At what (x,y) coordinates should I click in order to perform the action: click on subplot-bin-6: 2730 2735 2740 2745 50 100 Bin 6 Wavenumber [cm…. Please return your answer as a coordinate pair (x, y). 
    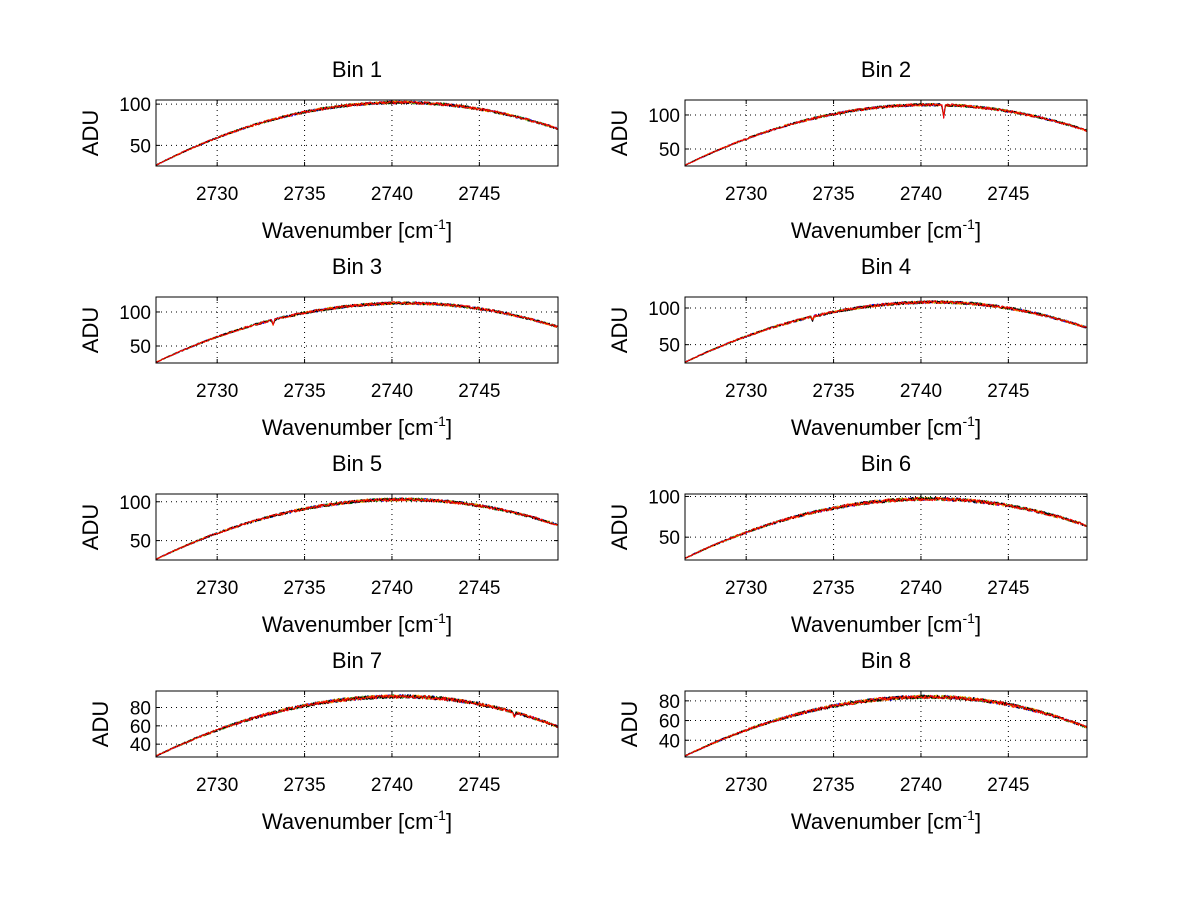
    Looking at the image, I should click on (847, 544).